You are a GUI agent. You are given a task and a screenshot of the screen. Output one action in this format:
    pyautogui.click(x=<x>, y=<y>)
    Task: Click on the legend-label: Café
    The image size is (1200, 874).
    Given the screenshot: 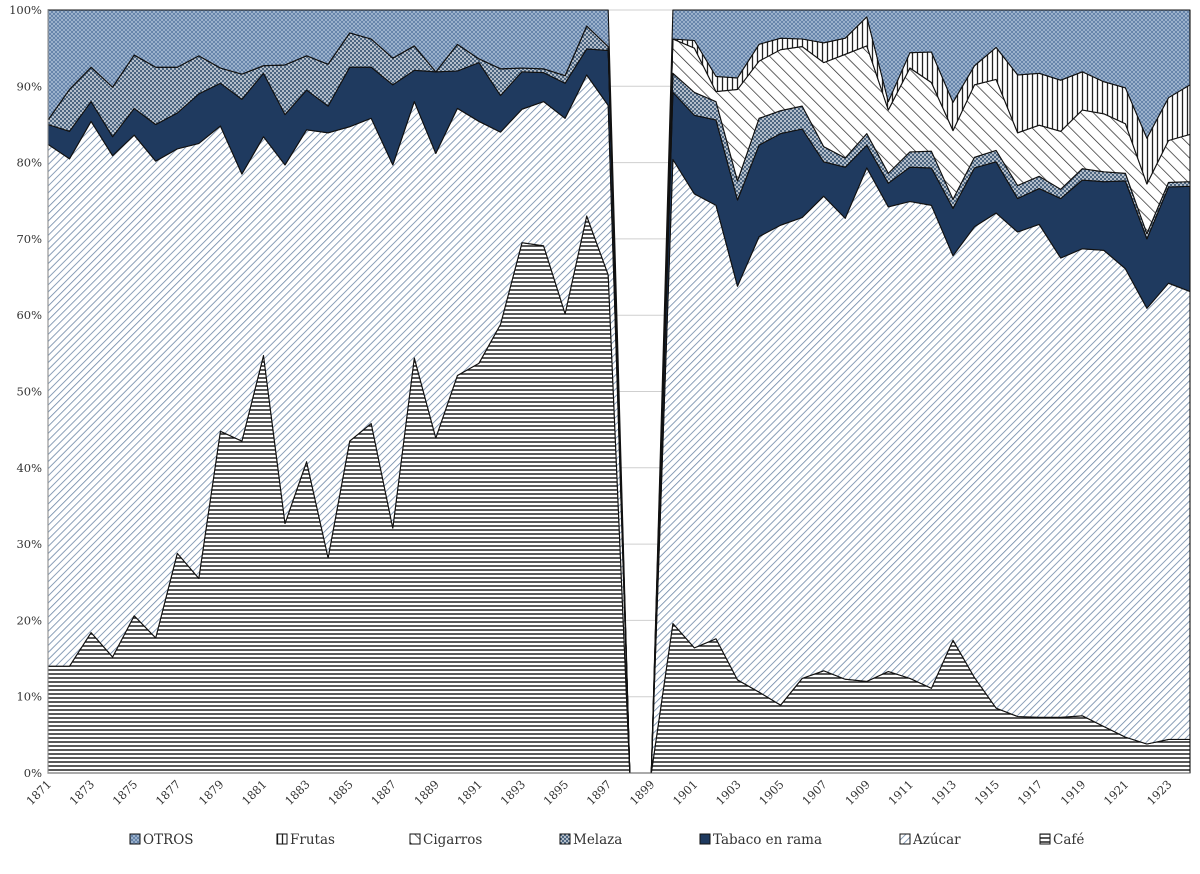 What is the action you would take?
    pyautogui.click(x=1068, y=840)
    